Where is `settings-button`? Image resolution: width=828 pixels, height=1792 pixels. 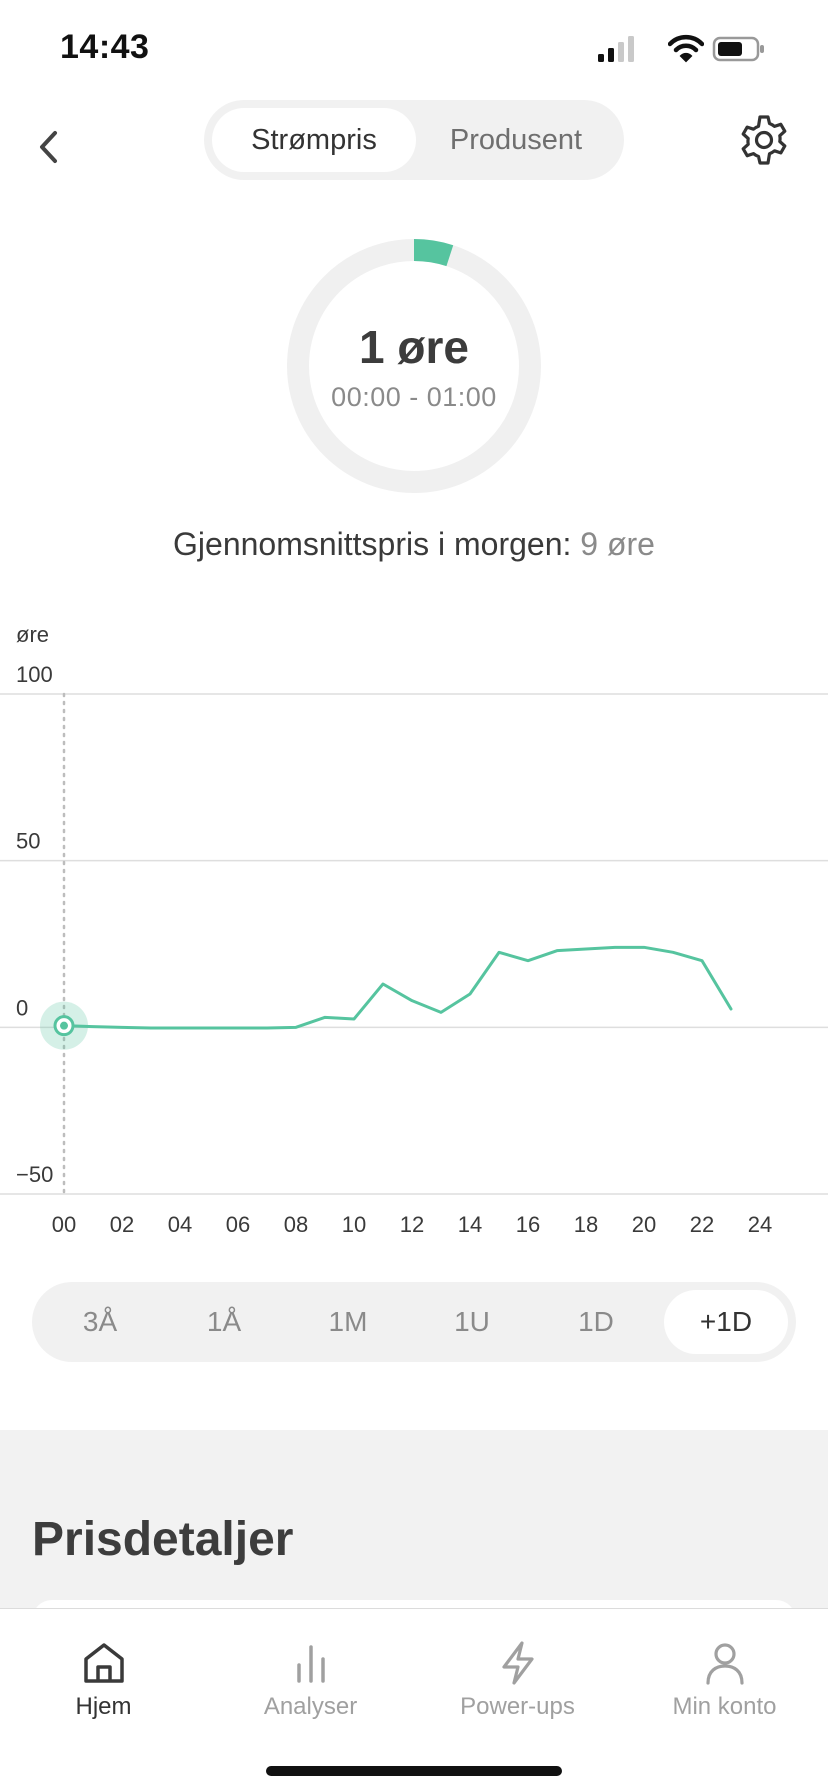 settings-button is located at coordinates (764, 140).